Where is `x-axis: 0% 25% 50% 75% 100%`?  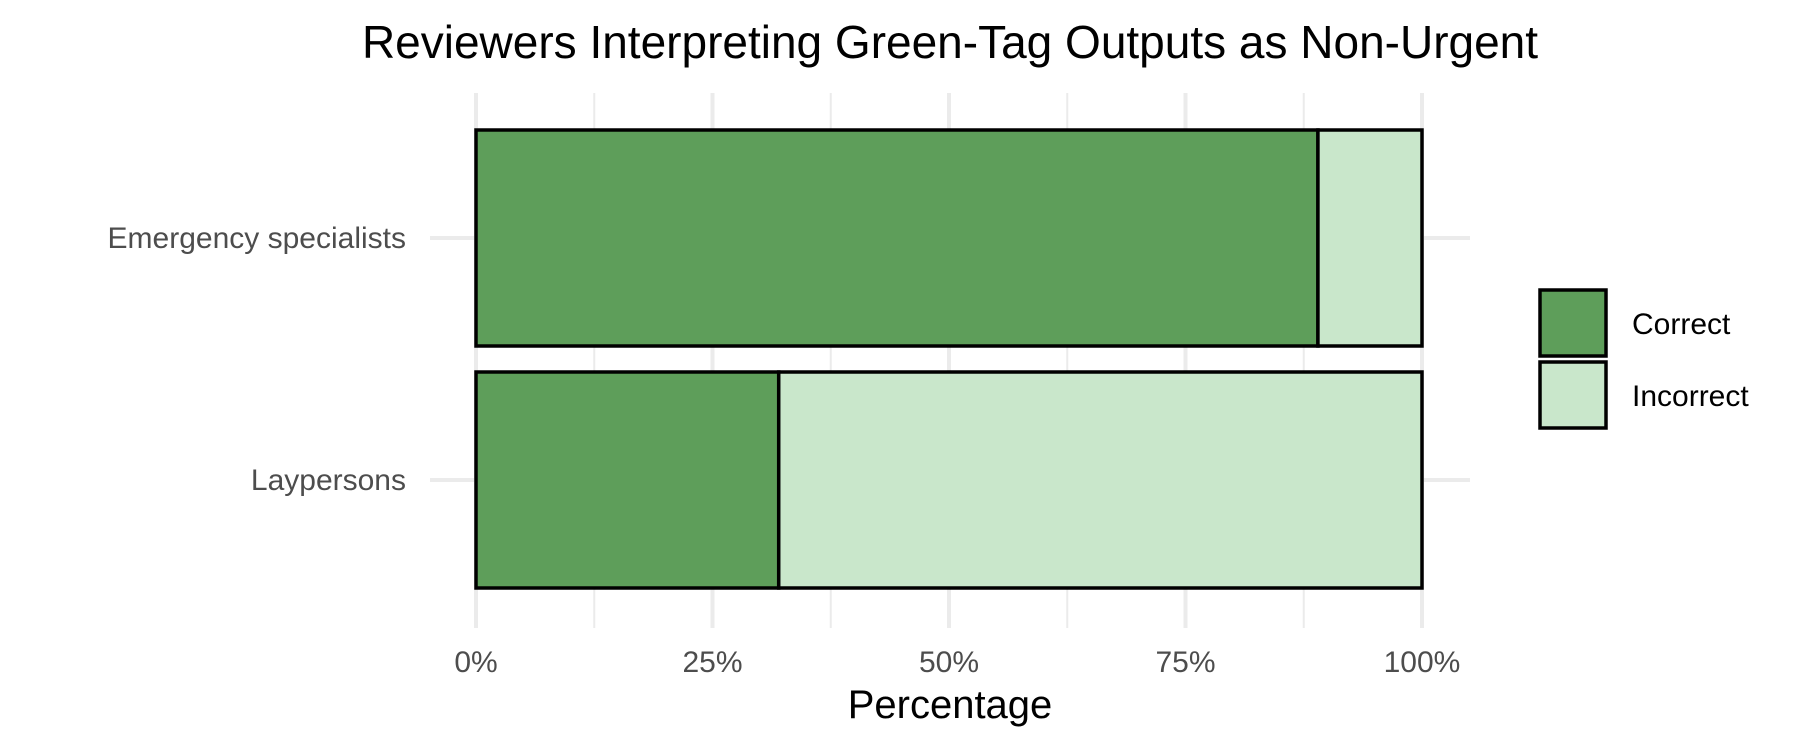 x-axis: 0% 25% 50% 75% 100% is located at coordinates (957, 662).